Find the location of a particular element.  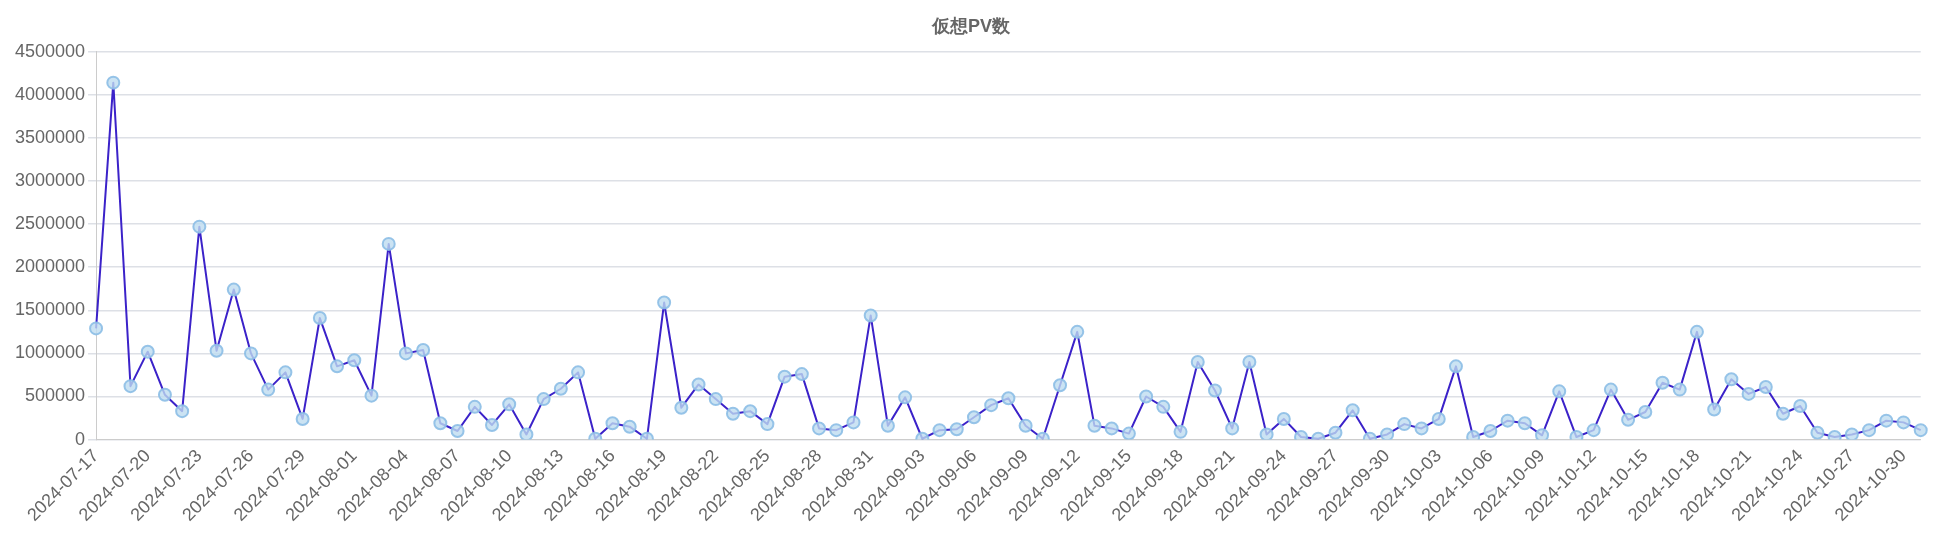

y-tick-label: 1000000 is located at coordinates (50, 352).